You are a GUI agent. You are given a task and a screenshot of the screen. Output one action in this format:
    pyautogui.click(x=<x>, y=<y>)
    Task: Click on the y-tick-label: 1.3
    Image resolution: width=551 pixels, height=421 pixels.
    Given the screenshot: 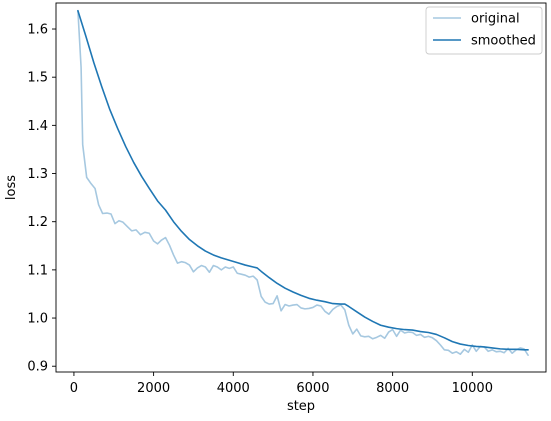 What is the action you would take?
    pyautogui.click(x=37, y=174)
    